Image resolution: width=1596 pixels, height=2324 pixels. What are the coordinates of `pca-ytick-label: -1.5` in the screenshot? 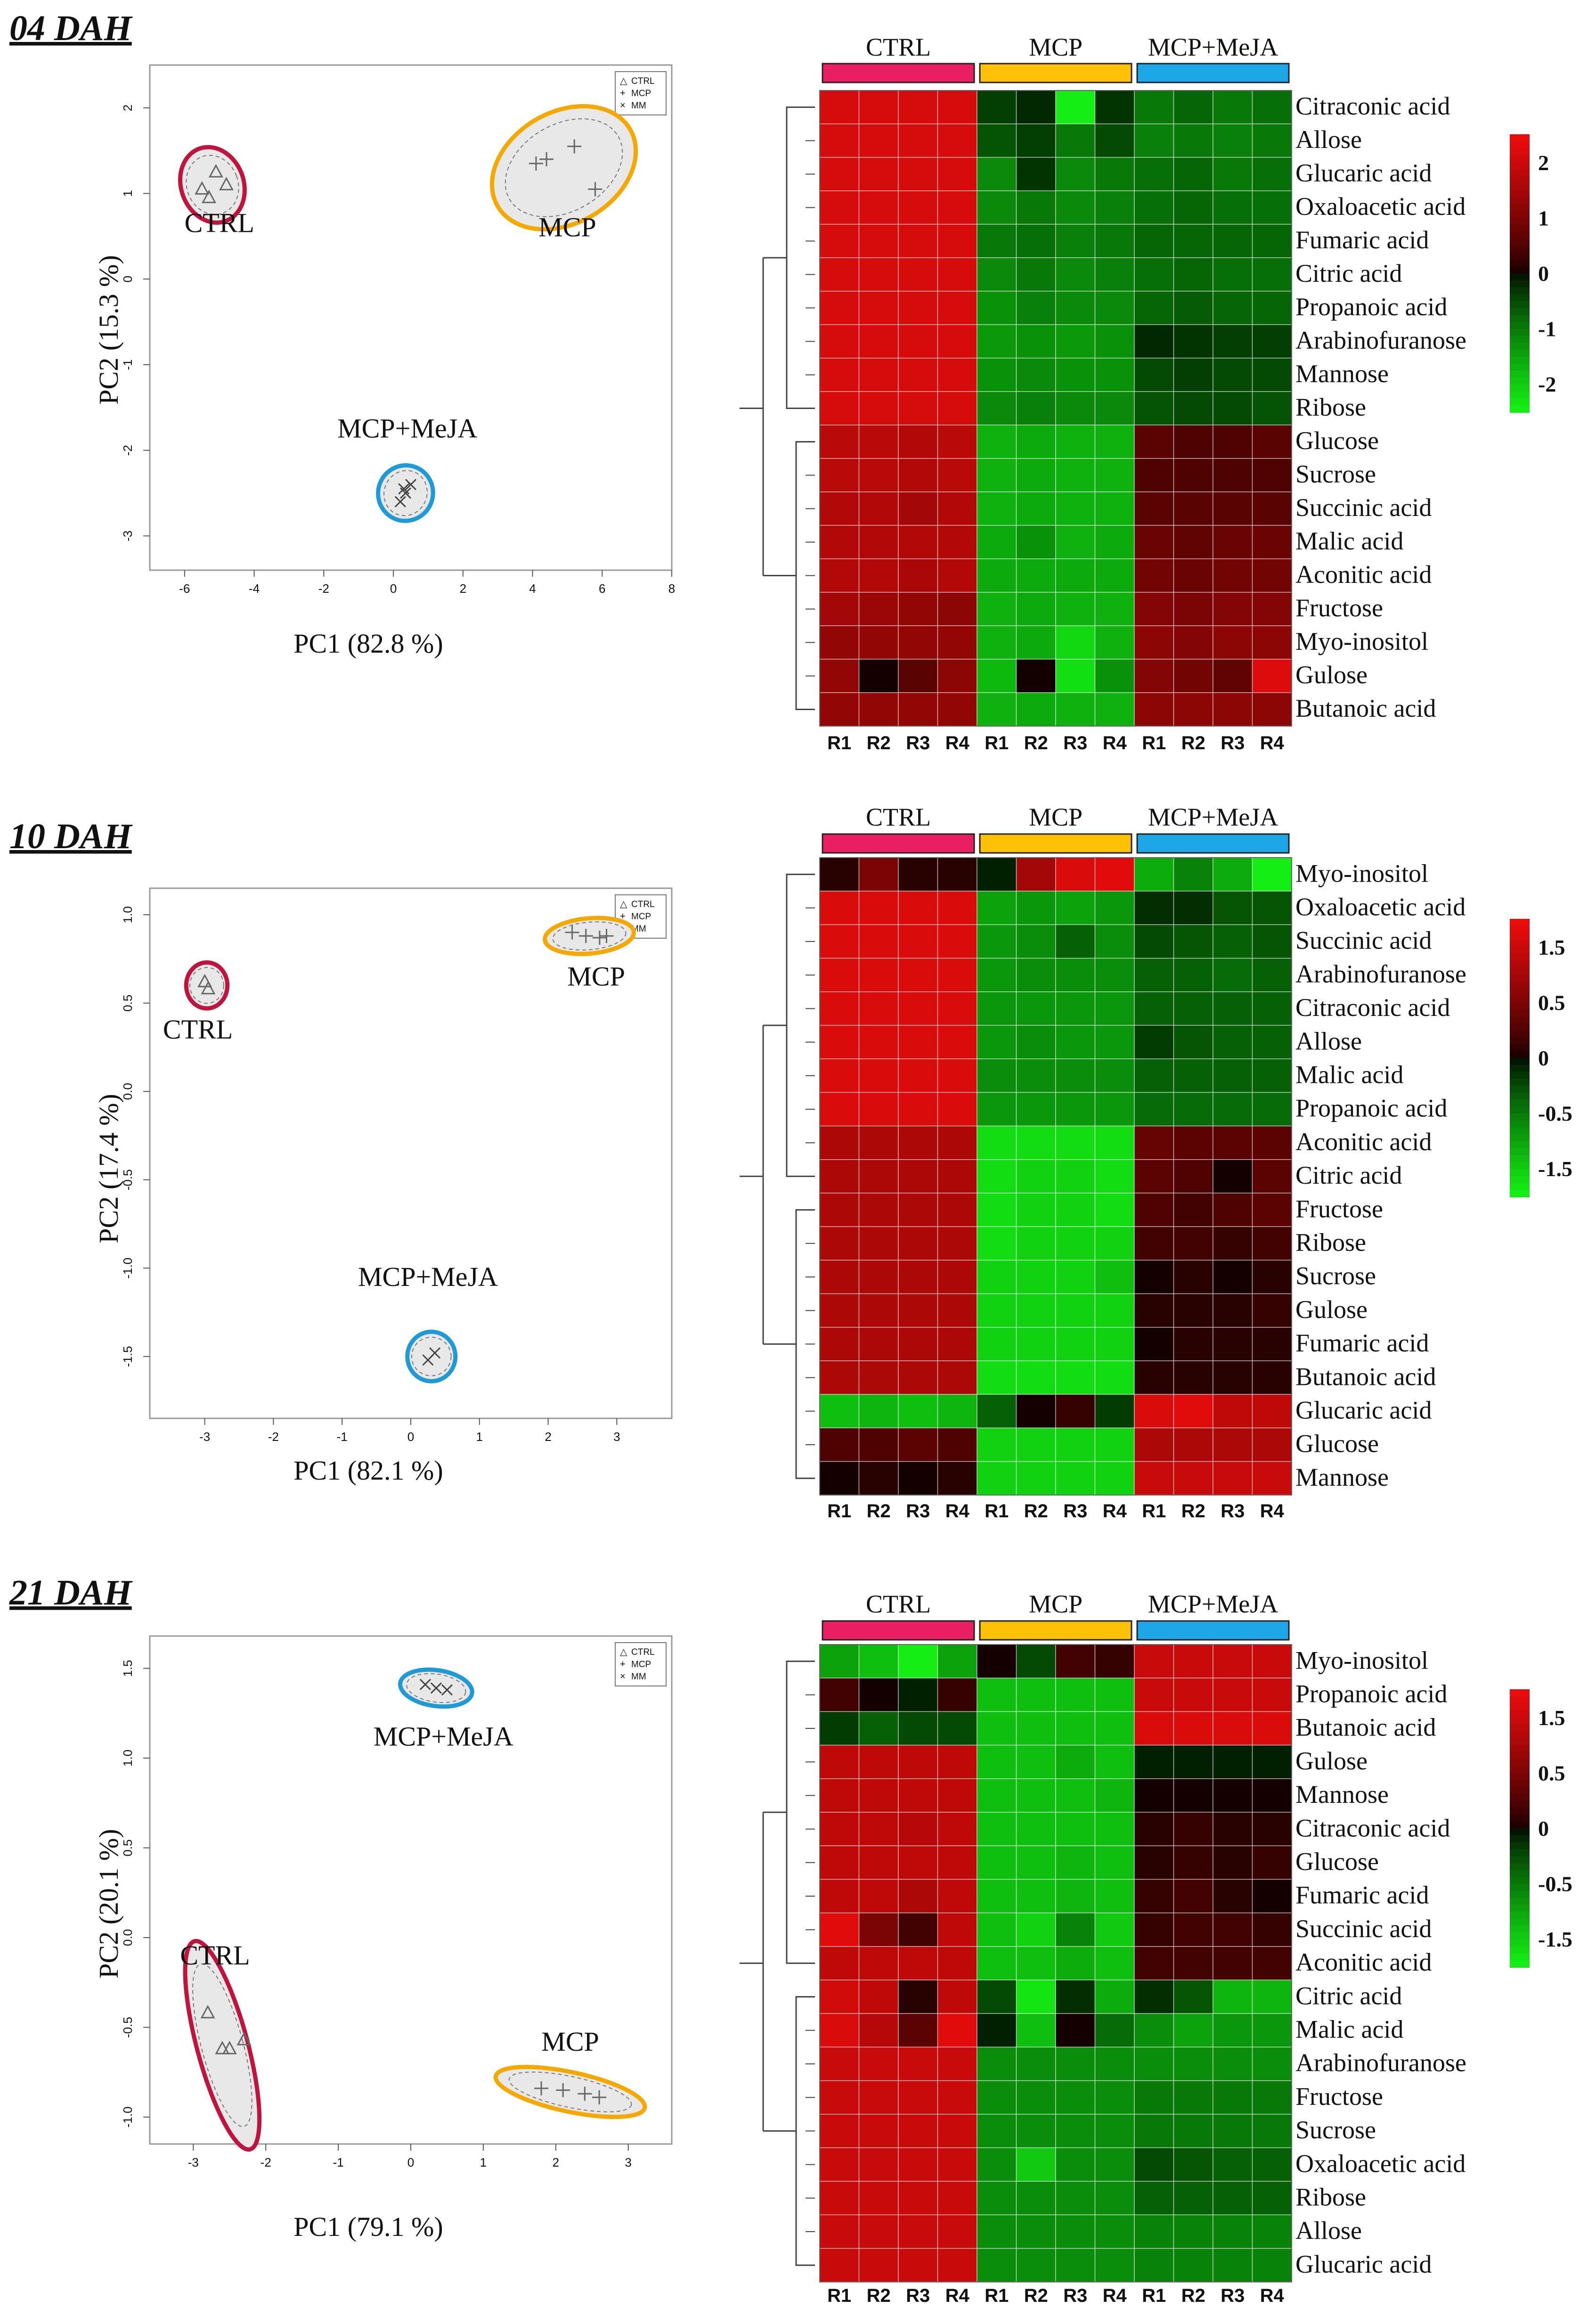 It's located at (128, 1356).